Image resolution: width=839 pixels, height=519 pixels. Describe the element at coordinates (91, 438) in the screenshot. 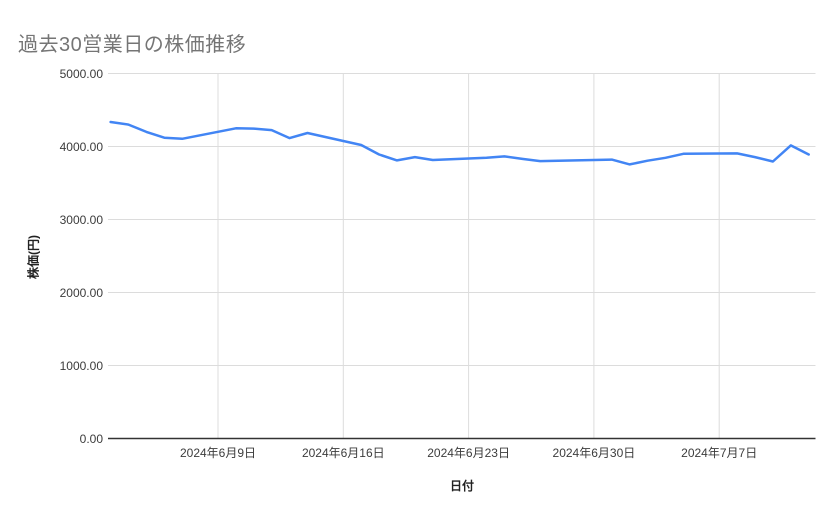

I see `y-tick-label: 0.00` at that location.